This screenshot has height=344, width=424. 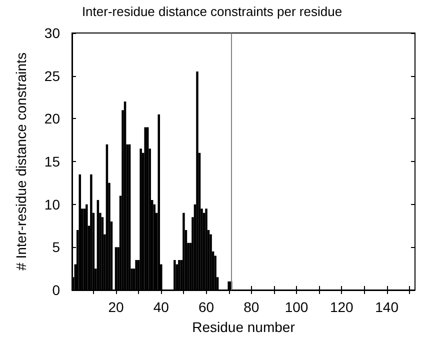 I want to click on x-tick-label: 20, so click(x=116, y=307).